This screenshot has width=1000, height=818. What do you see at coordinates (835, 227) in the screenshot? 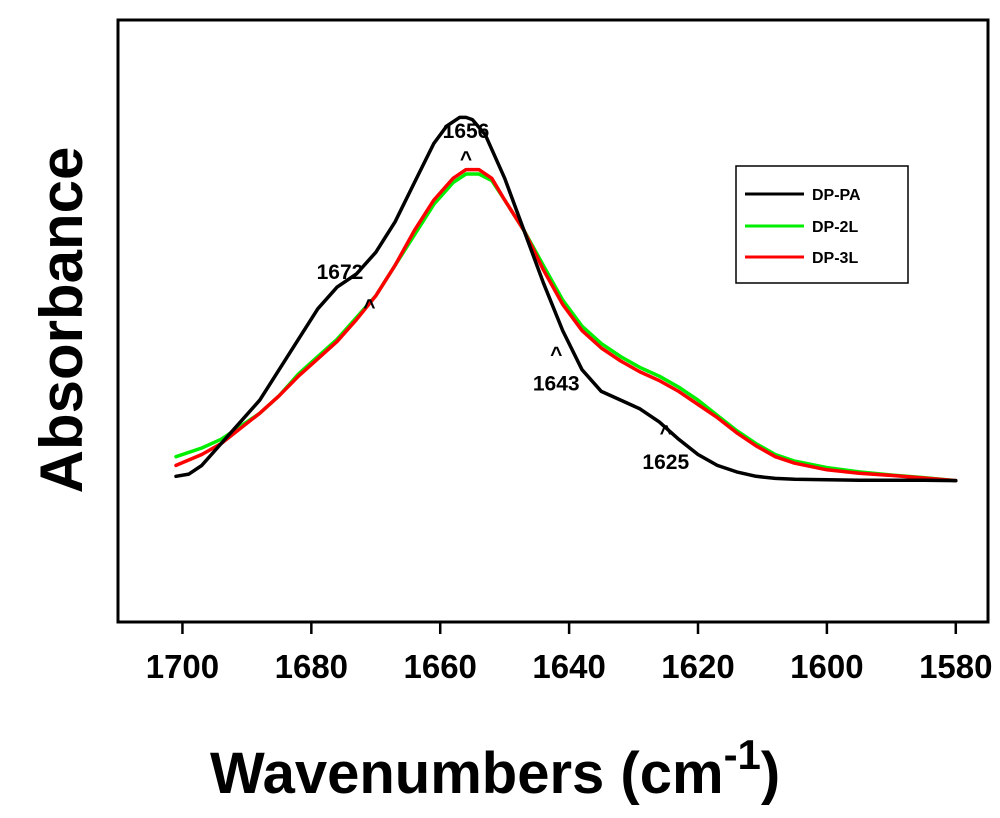
I see `legend-label-dp-2l: DP-2L` at bounding box center [835, 227].